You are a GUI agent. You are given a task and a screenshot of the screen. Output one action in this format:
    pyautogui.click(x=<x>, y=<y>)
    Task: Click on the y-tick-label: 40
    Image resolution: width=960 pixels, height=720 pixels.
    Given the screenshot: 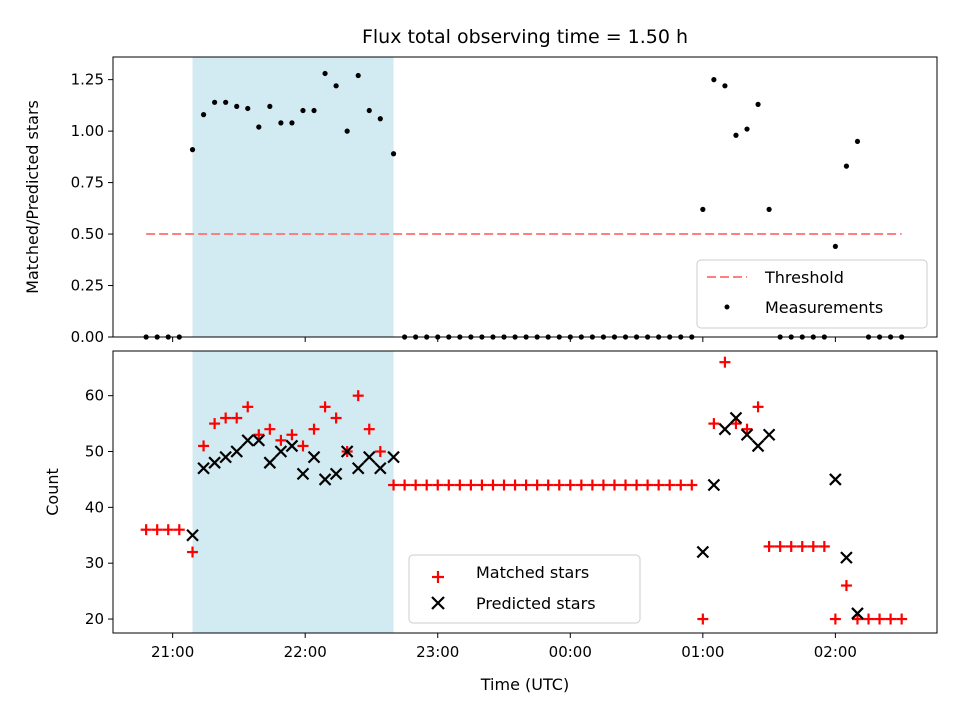 What is the action you would take?
    pyautogui.click(x=94, y=507)
    